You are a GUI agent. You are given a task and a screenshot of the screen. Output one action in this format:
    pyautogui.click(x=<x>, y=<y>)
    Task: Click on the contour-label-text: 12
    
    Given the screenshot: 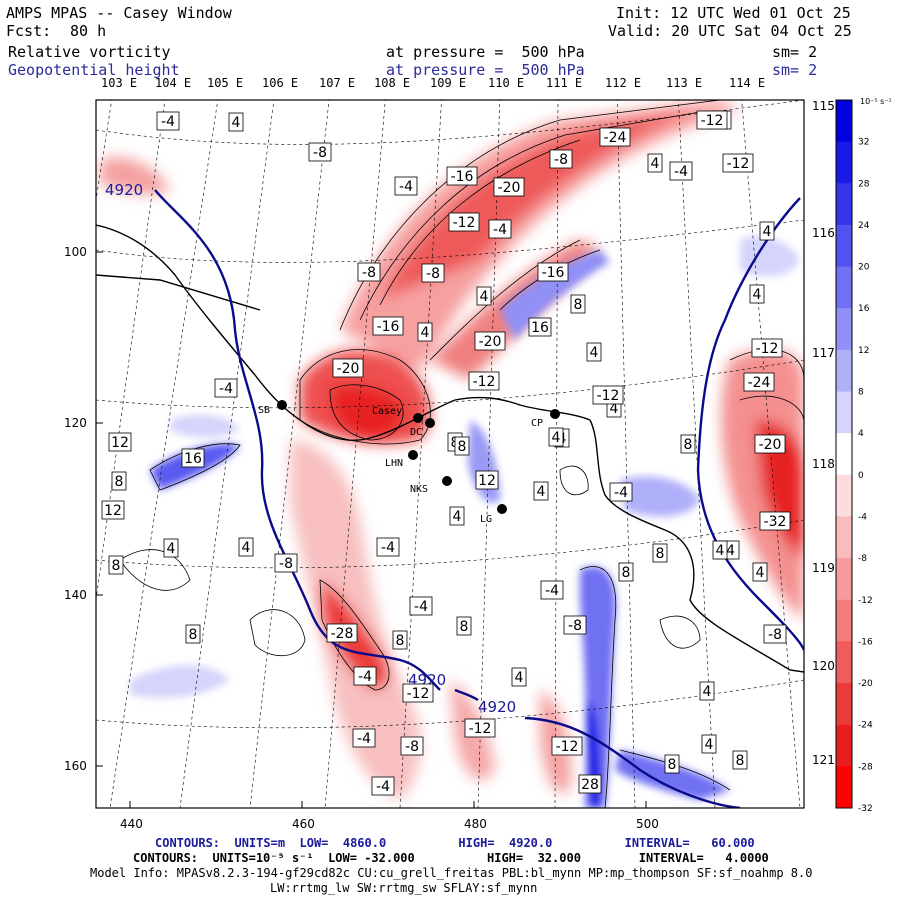 What is the action you would take?
    pyautogui.click(x=487, y=481)
    